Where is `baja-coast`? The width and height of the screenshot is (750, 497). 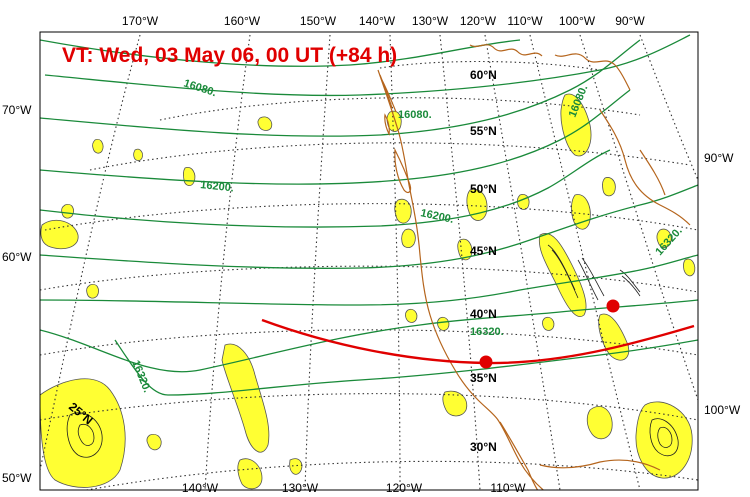 baja-coast is located at coordinates (519, 455).